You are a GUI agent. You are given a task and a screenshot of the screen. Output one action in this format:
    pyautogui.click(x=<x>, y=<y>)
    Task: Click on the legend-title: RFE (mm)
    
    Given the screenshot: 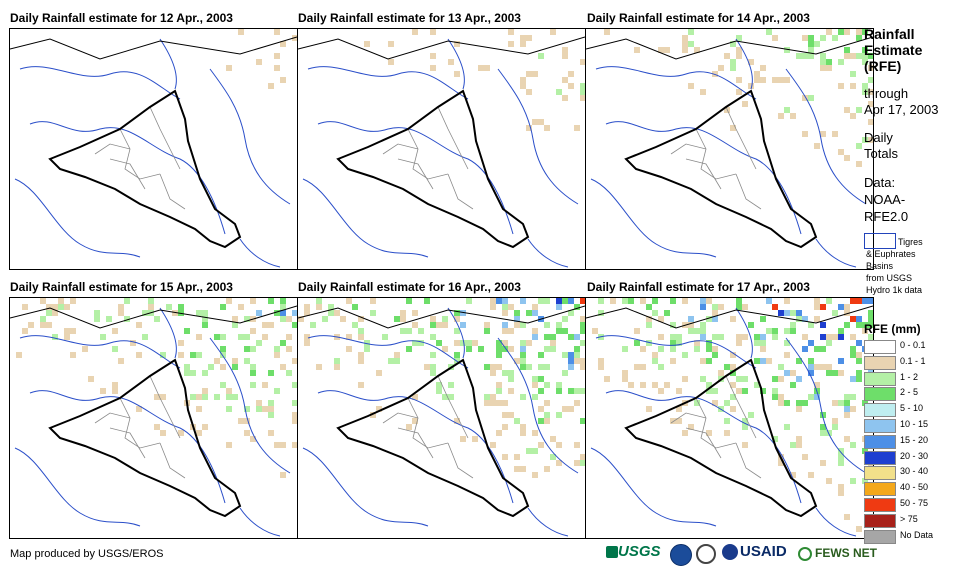 What is the action you would take?
    pyautogui.click(x=892, y=329)
    